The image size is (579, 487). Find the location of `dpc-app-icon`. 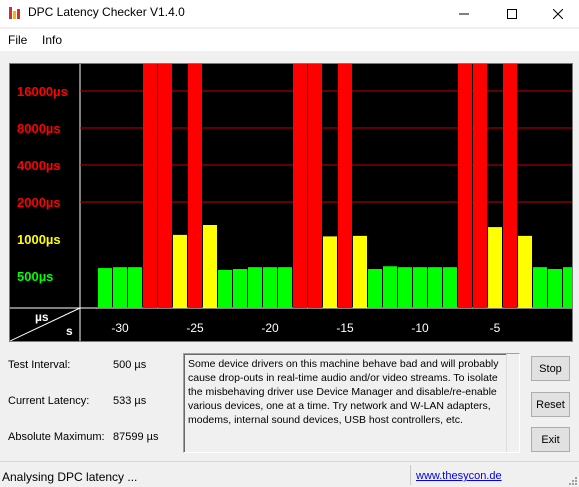

dpc-app-icon is located at coordinates (14, 13).